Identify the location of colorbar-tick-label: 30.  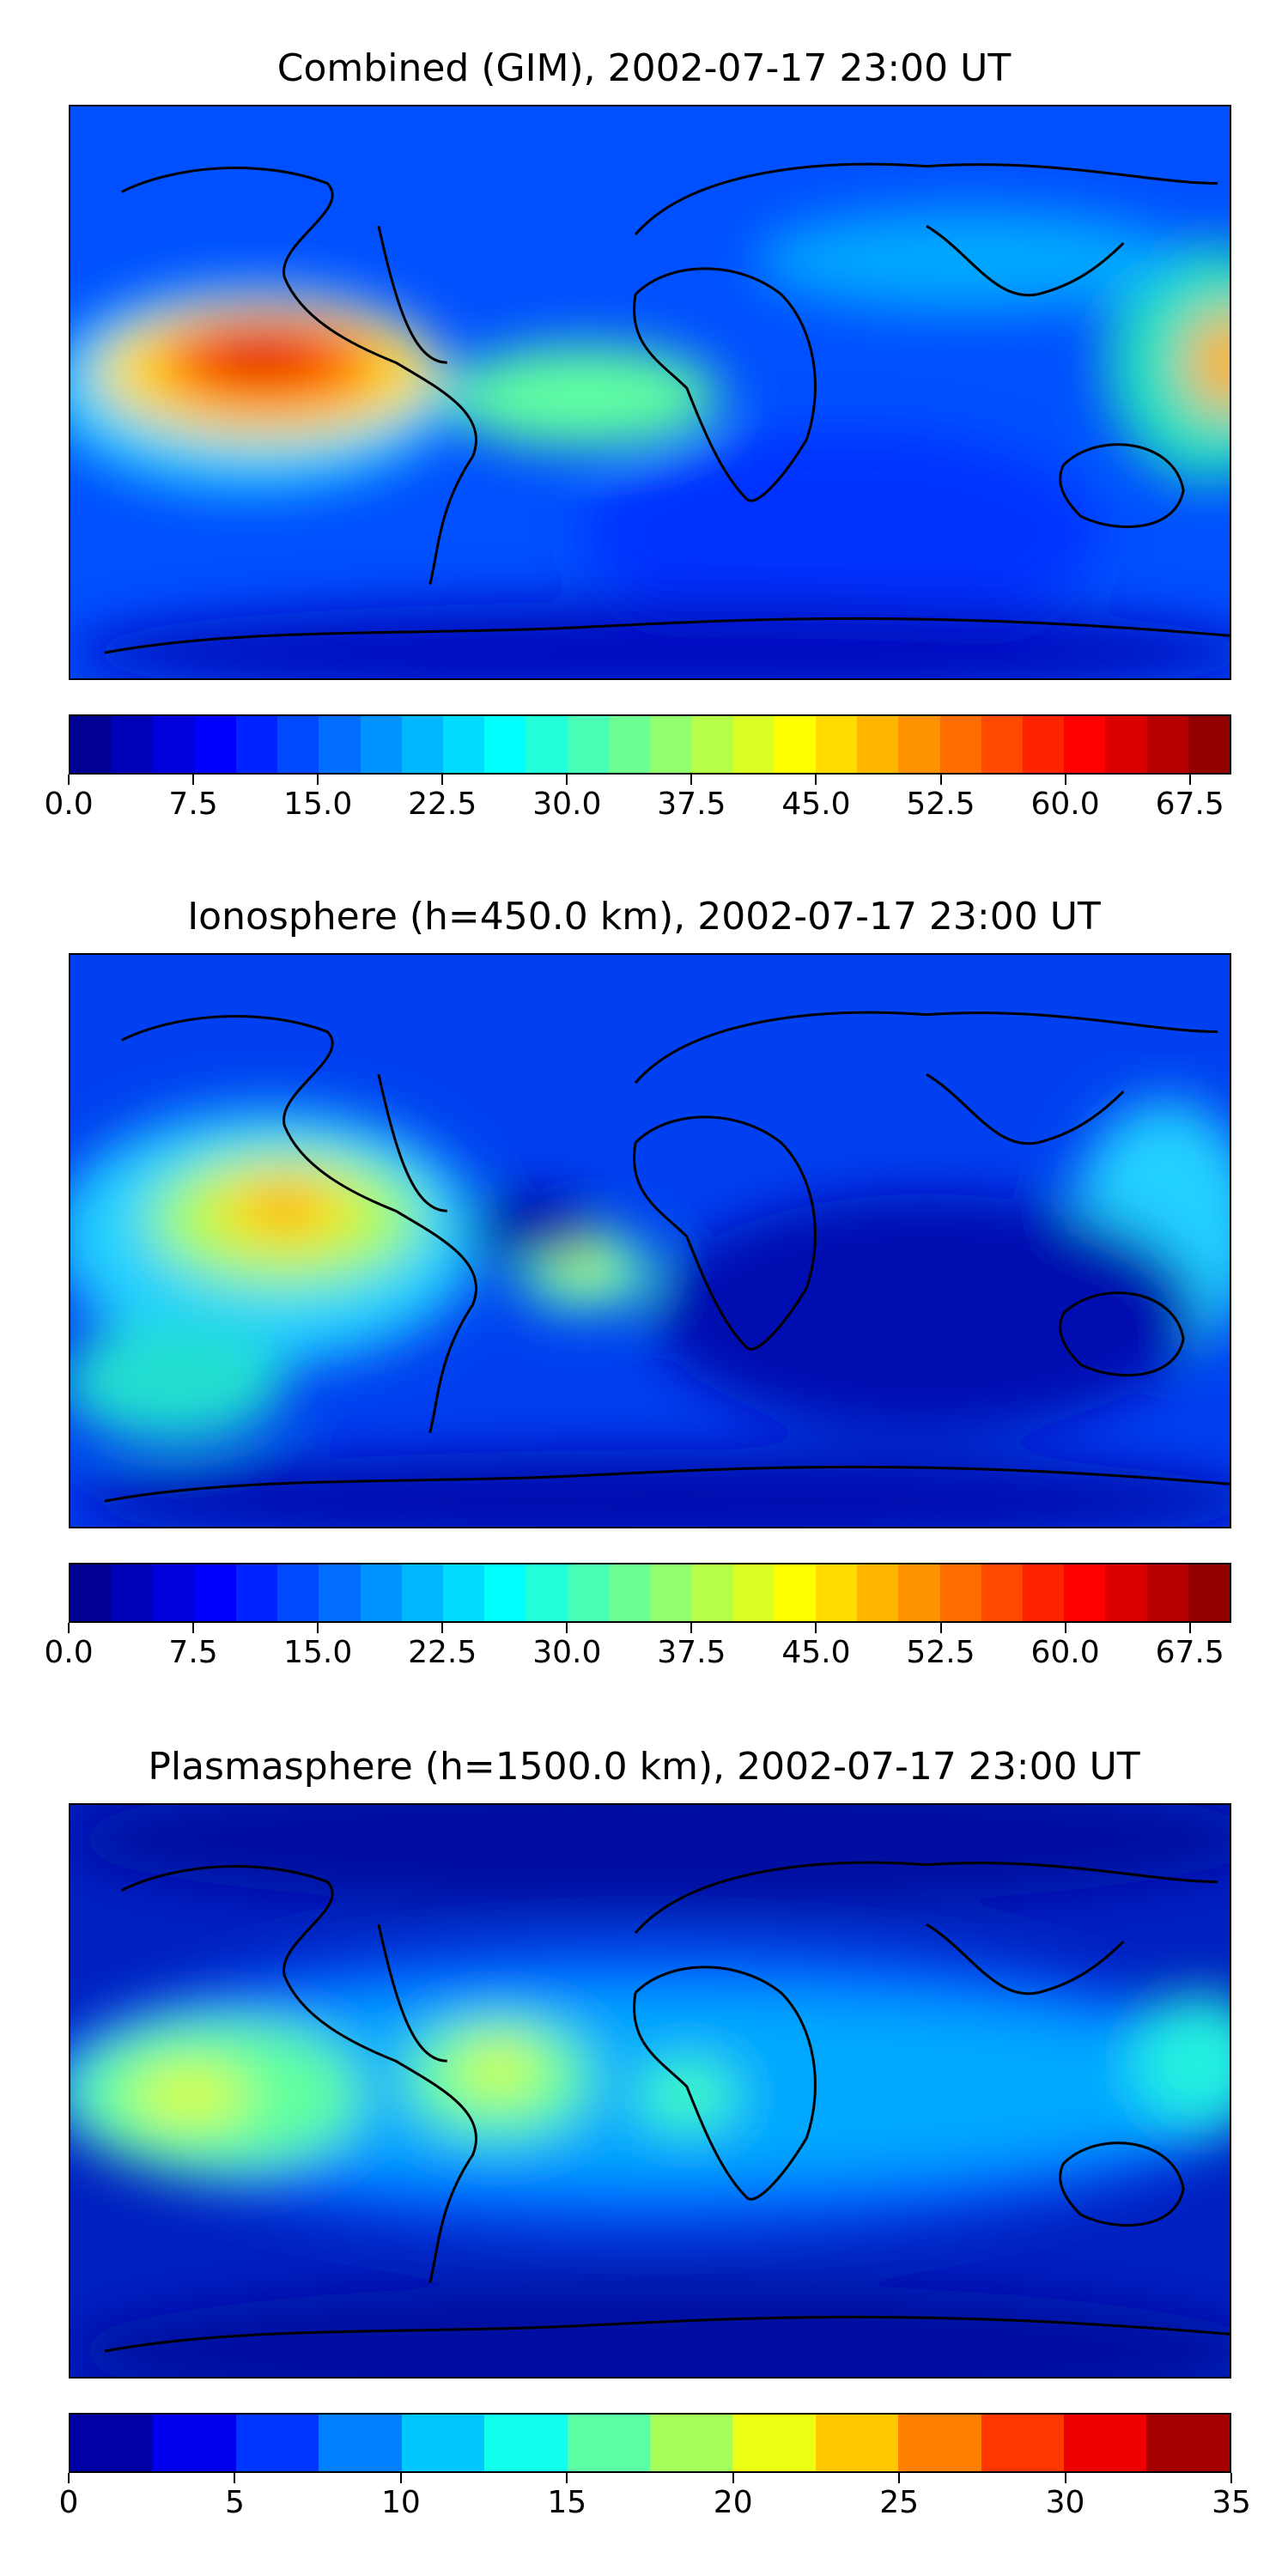
(1065, 2502).